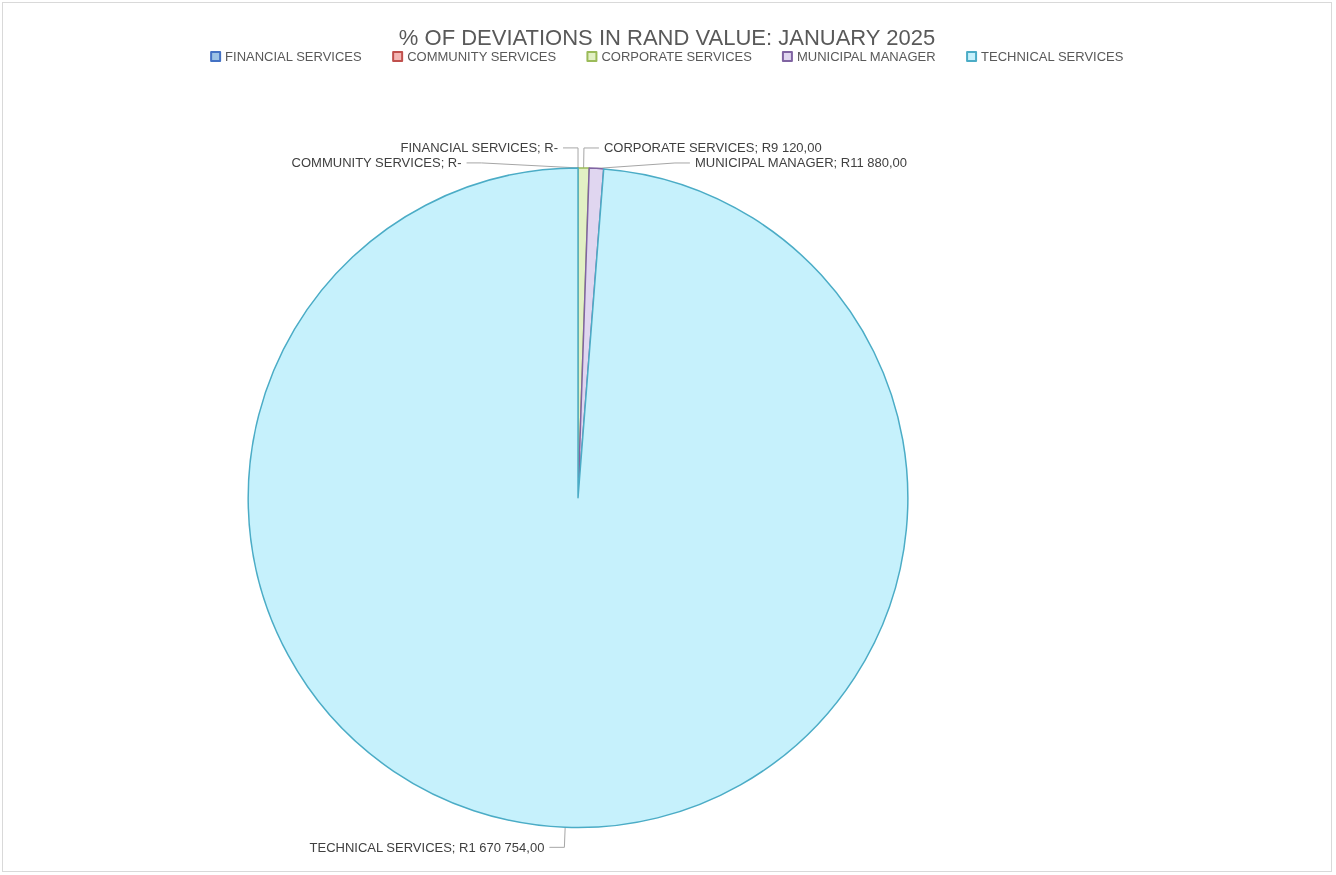 Image resolution: width=1336 pixels, height=875 pixels. What do you see at coordinates (1052, 56) in the screenshot?
I see `legend-label: TECHNICAL SERVICES` at bounding box center [1052, 56].